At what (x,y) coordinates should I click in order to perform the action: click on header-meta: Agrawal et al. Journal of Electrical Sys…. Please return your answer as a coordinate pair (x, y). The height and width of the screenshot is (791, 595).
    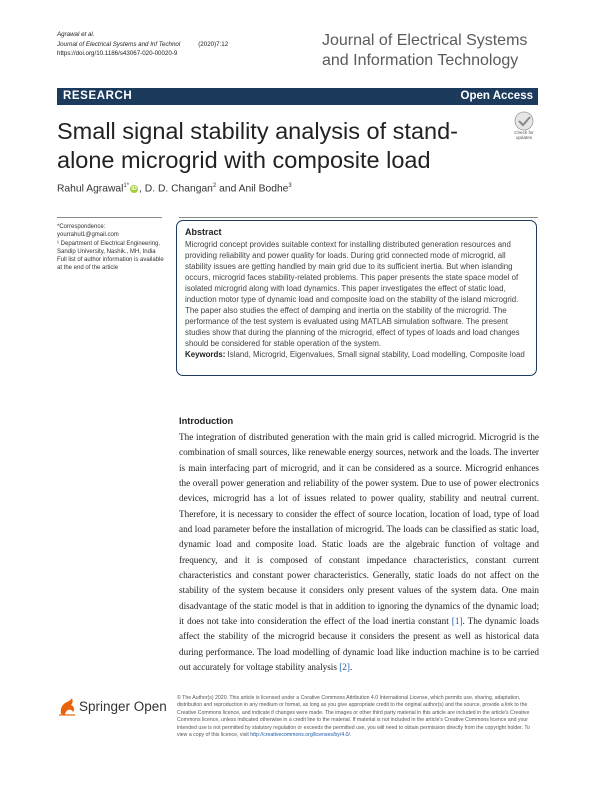
    Looking at the image, I should click on (142, 44).